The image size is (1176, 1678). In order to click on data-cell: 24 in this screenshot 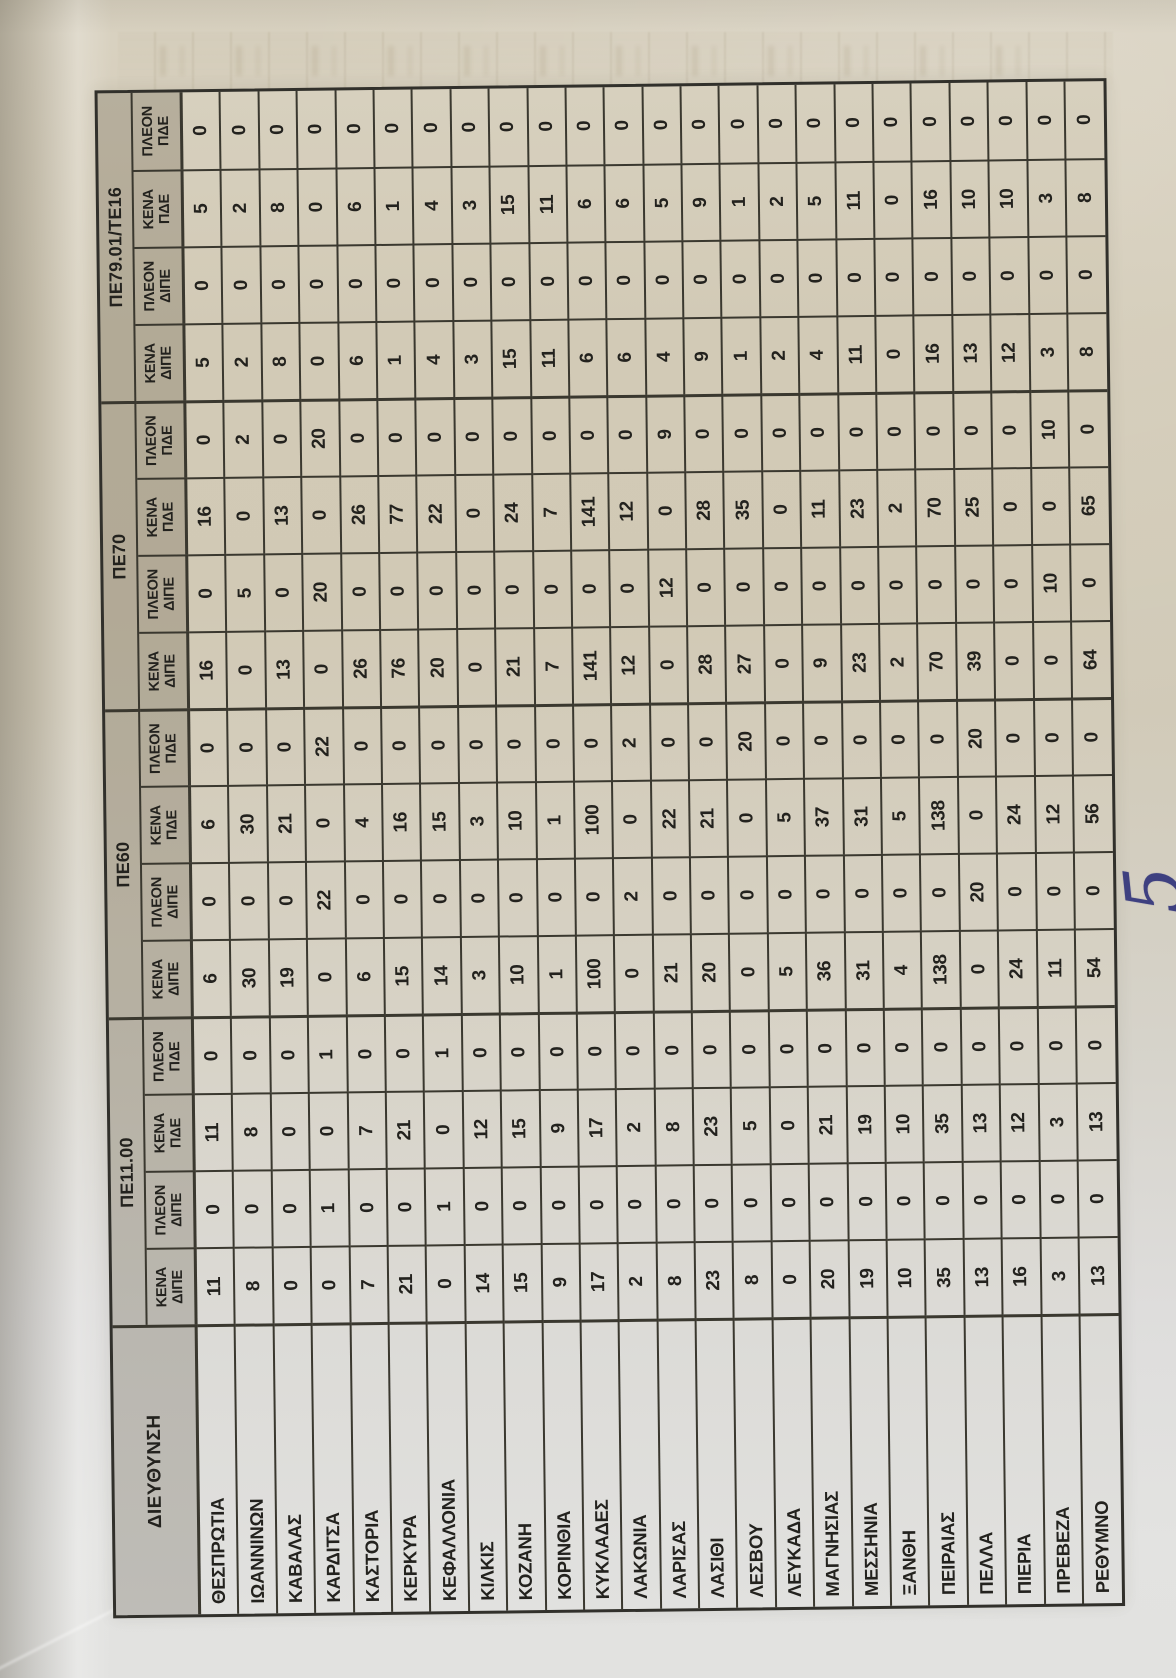, I will do `click(1019, 967)`.